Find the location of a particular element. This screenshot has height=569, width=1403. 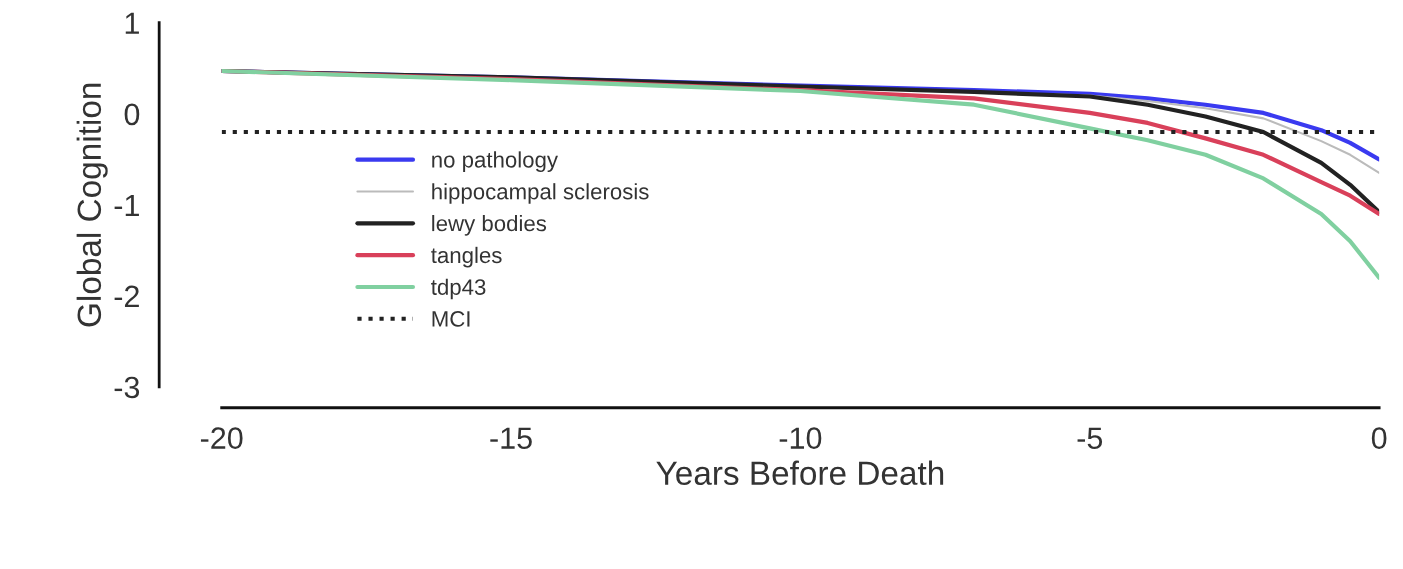

y-tick-label: -2 is located at coordinates (126, 296).